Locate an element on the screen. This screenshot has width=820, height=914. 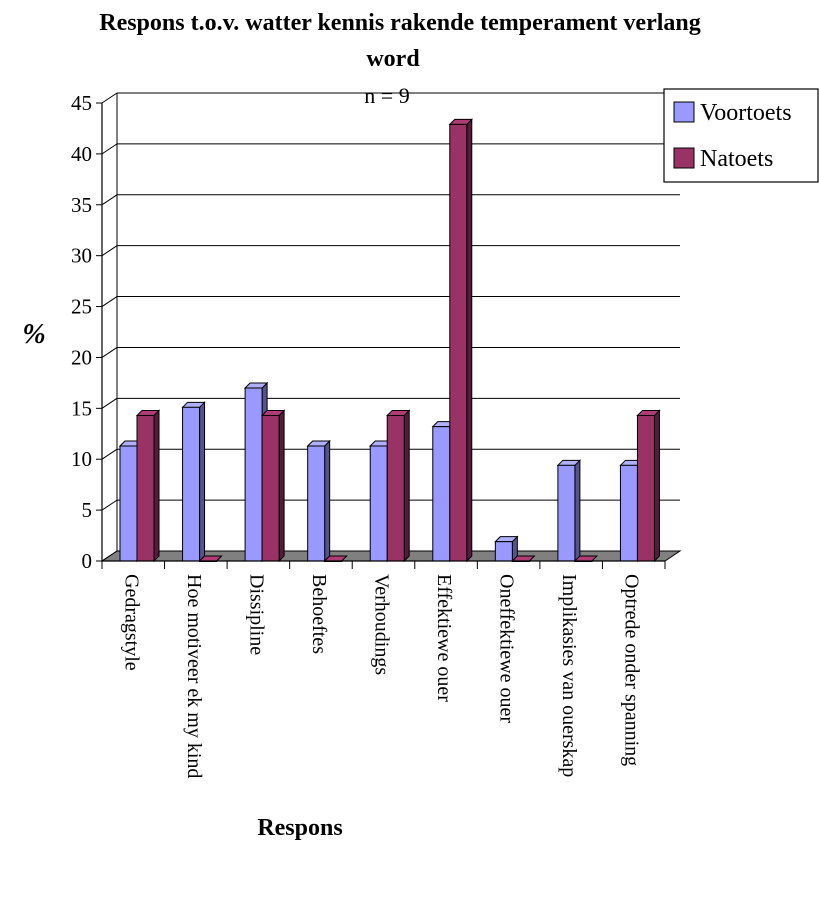
chart-title-line-2: word is located at coordinates (393, 59).